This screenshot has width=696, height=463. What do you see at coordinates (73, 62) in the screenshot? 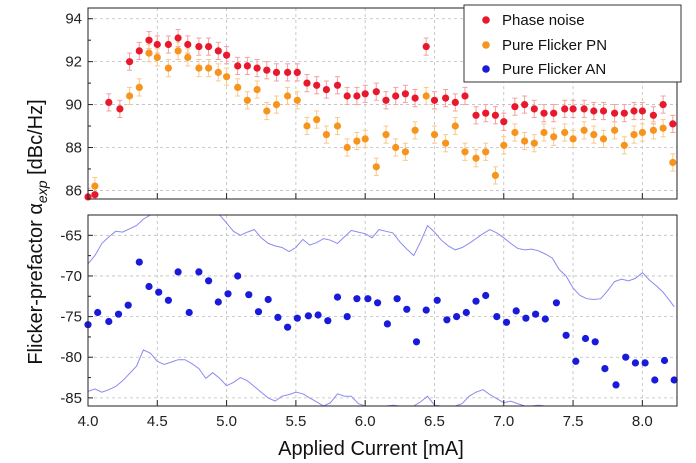
I see `y-tick-label-top-3: 92` at bounding box center [73, 62].